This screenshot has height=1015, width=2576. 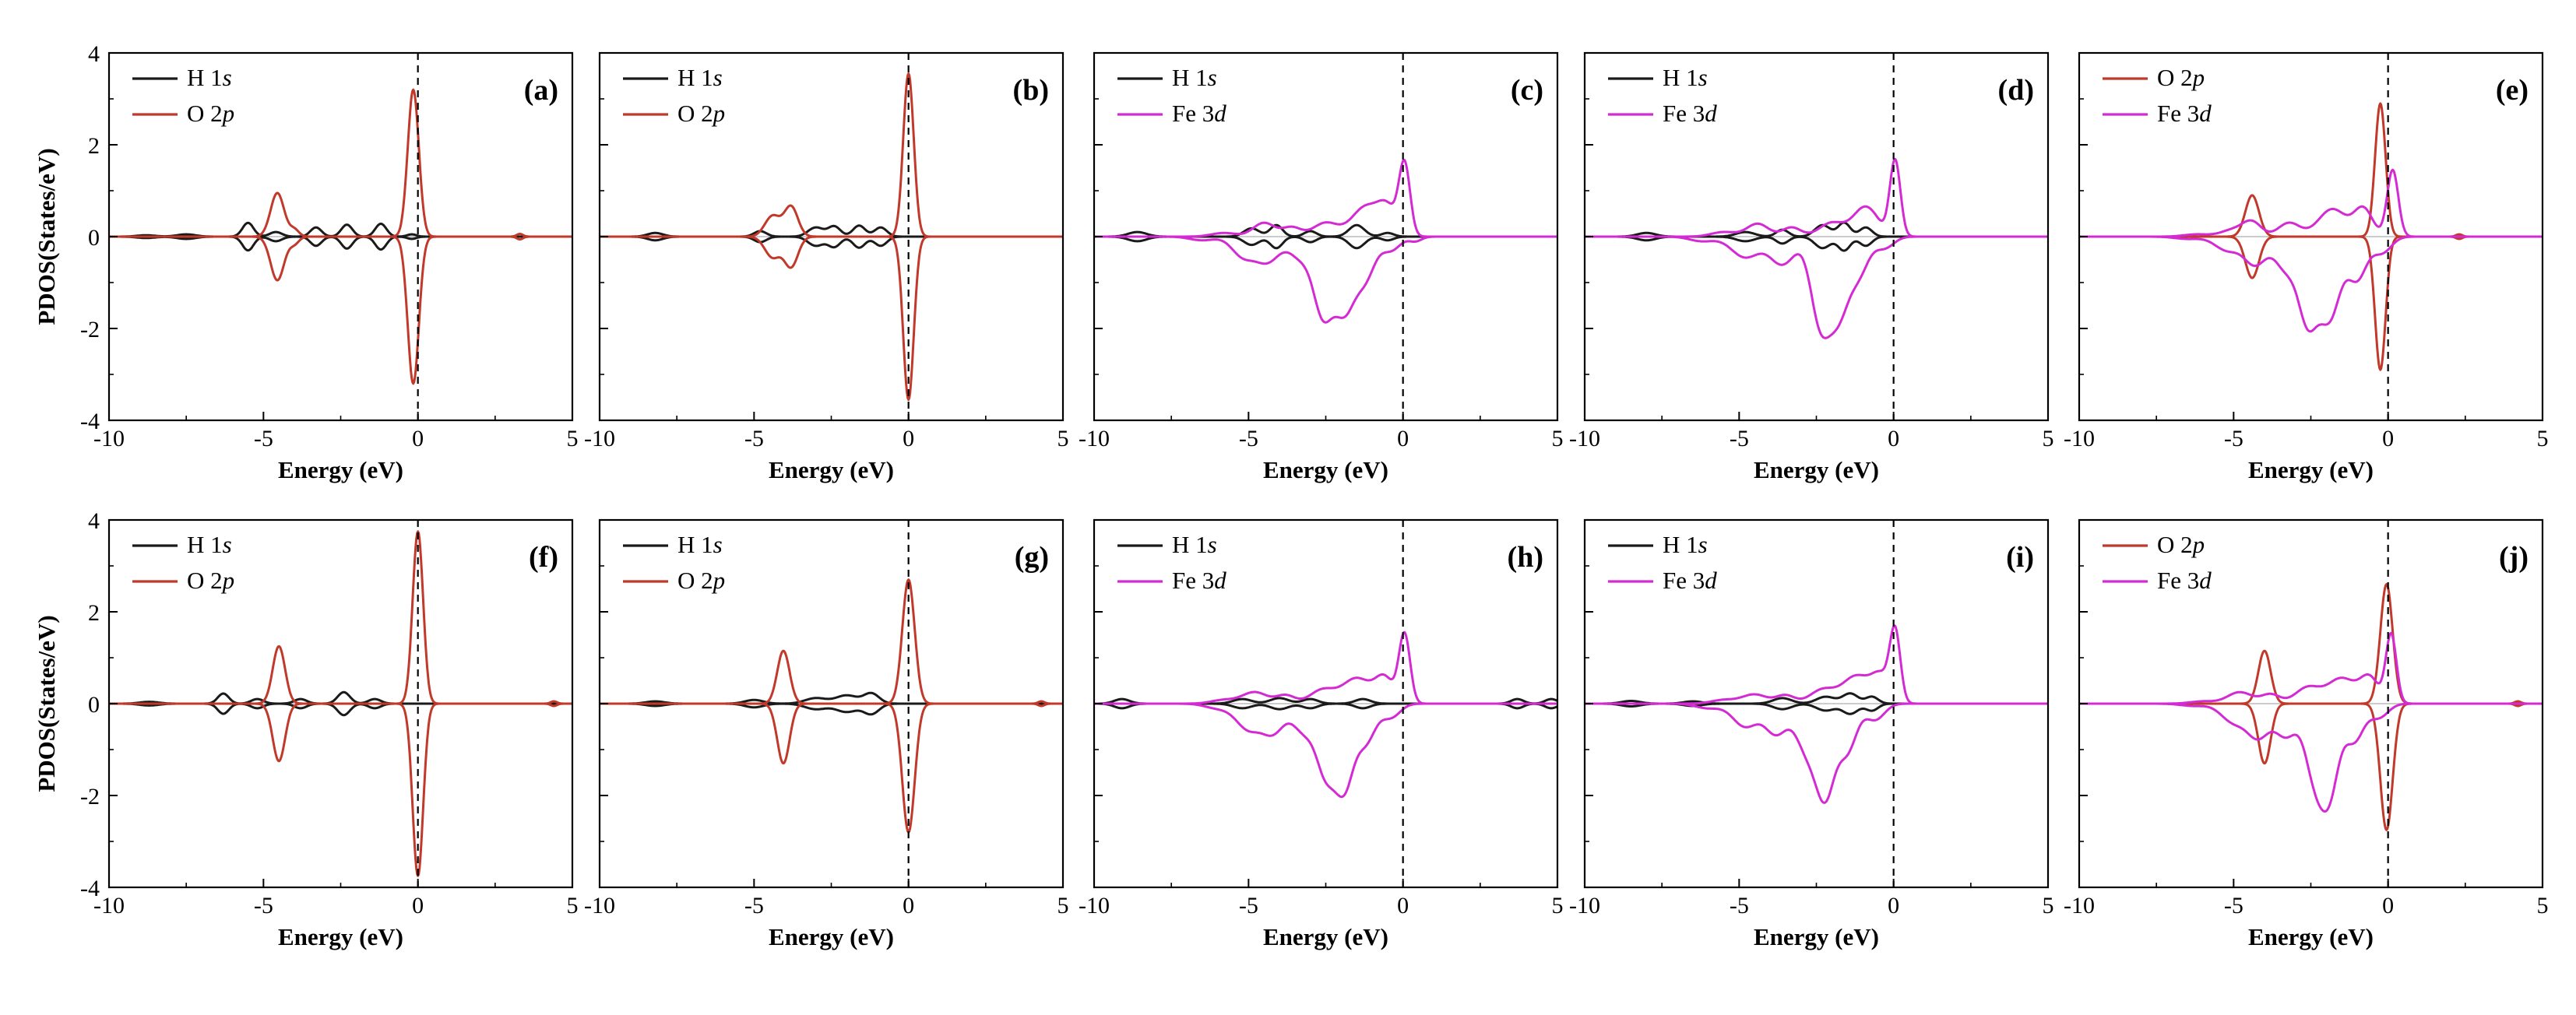 What do you see at coordinates (2157, 562) in the screenshot?
I see `legend: O 2p Fe 3d` at bounding box center [2157, 562].